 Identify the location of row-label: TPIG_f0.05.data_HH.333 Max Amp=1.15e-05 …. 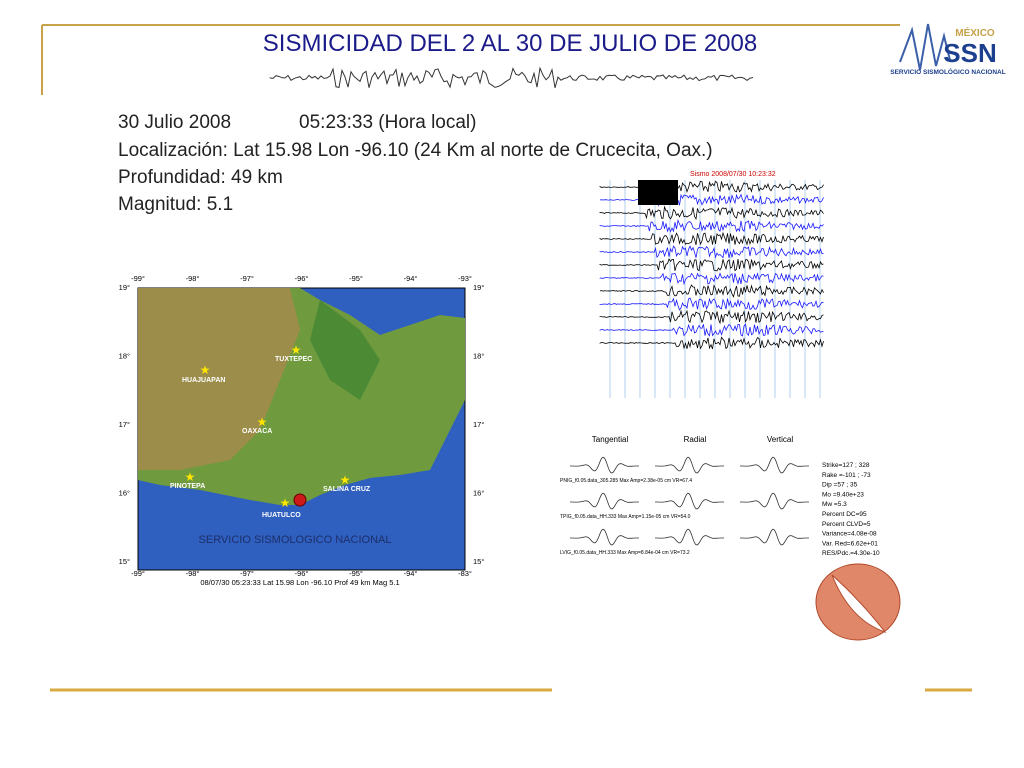
(625, 517).